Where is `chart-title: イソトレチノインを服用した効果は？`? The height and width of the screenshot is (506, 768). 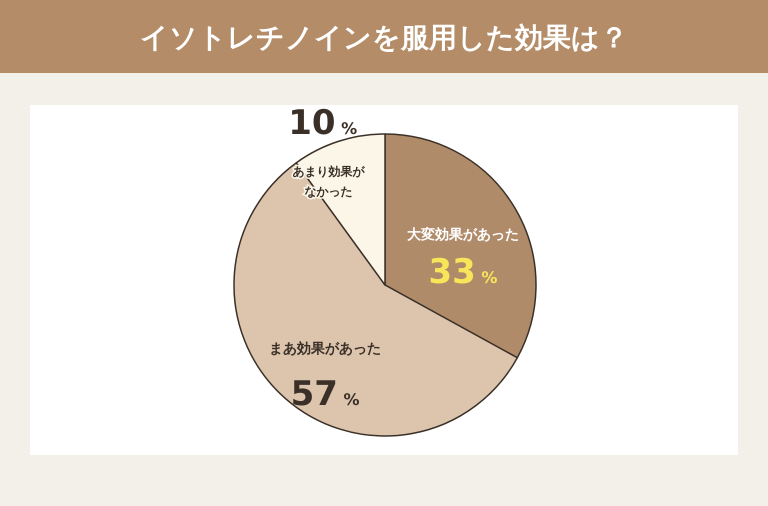 chart-title: イソトレチノインを服用した効果は？ is located at coordinates (384, 37).